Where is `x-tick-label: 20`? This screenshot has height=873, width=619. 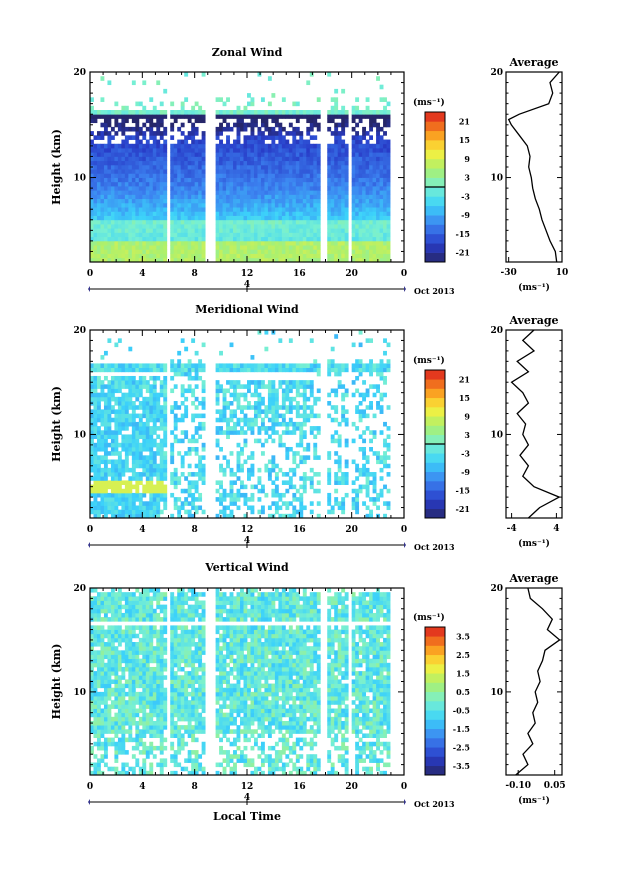 x-tick-label: 20 is located at coordinates (351, 274).